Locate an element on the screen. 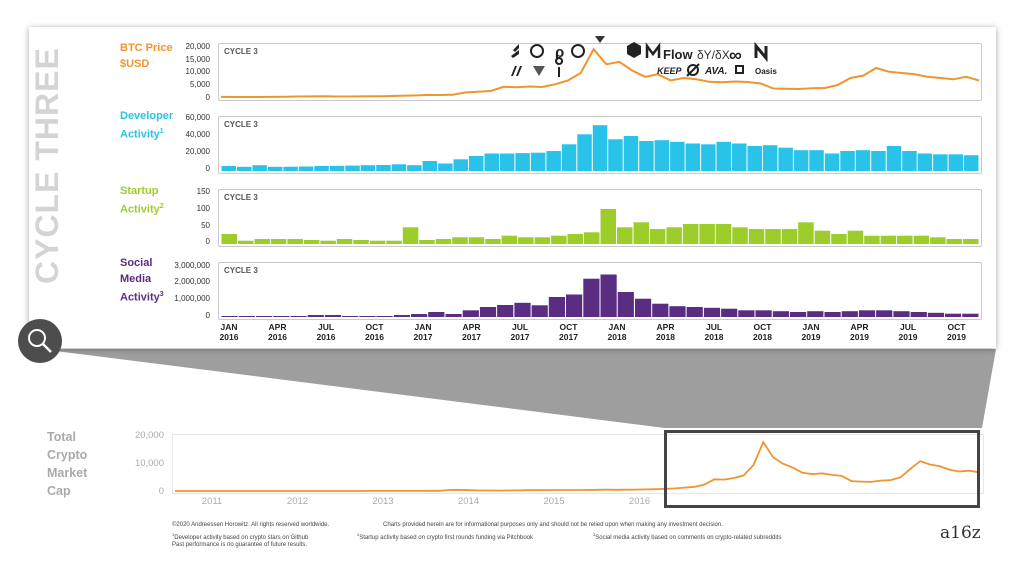 Image resolution: width=1024 pixels, height=569 pixels. btc-price-panel: CYCLE 3 is located at coordinates (600, 72).